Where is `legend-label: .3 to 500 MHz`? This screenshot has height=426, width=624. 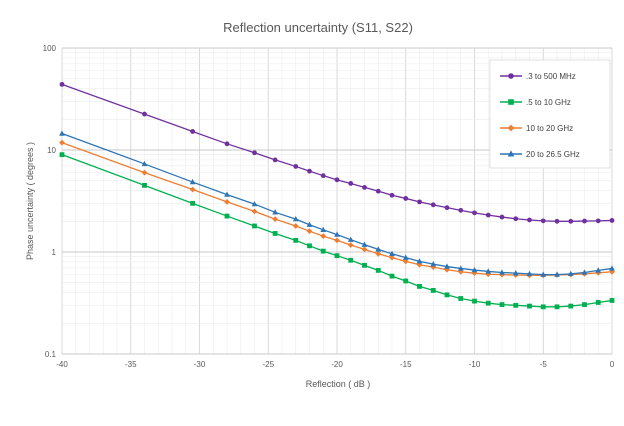 legend-label: .3 to 500 MHz is located at coordinates (551, 76).